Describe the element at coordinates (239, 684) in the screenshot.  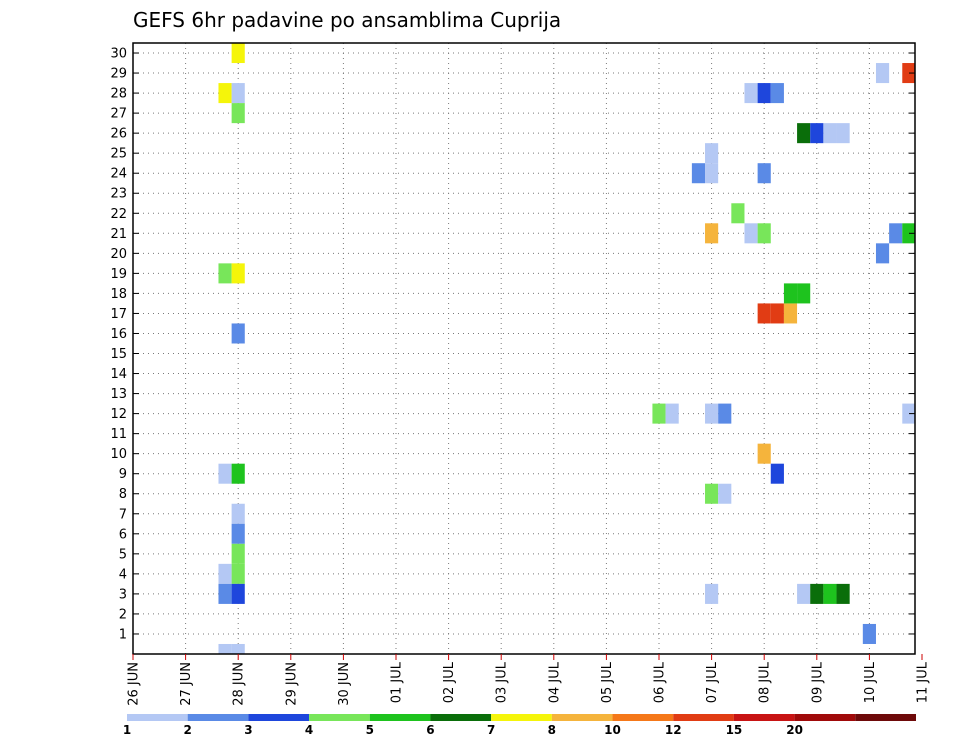
I see `x-tick-label: 28 JUN` at that location.